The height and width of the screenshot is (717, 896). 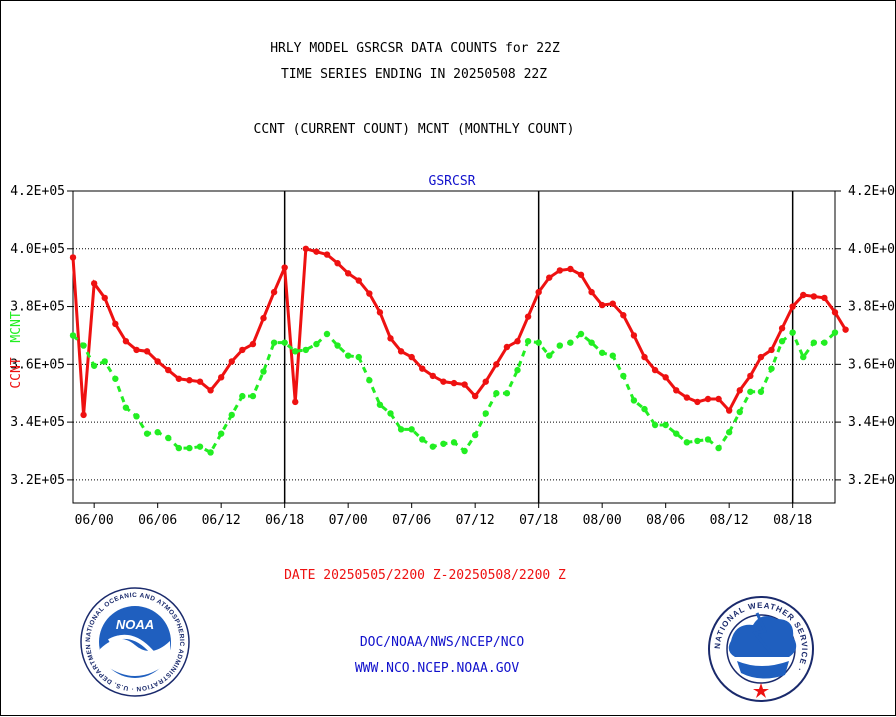 What do you see at coordinates (602, 520) in the screenshot?
I see `x-tick-label: 08/00` at bounding box center [602, 520].